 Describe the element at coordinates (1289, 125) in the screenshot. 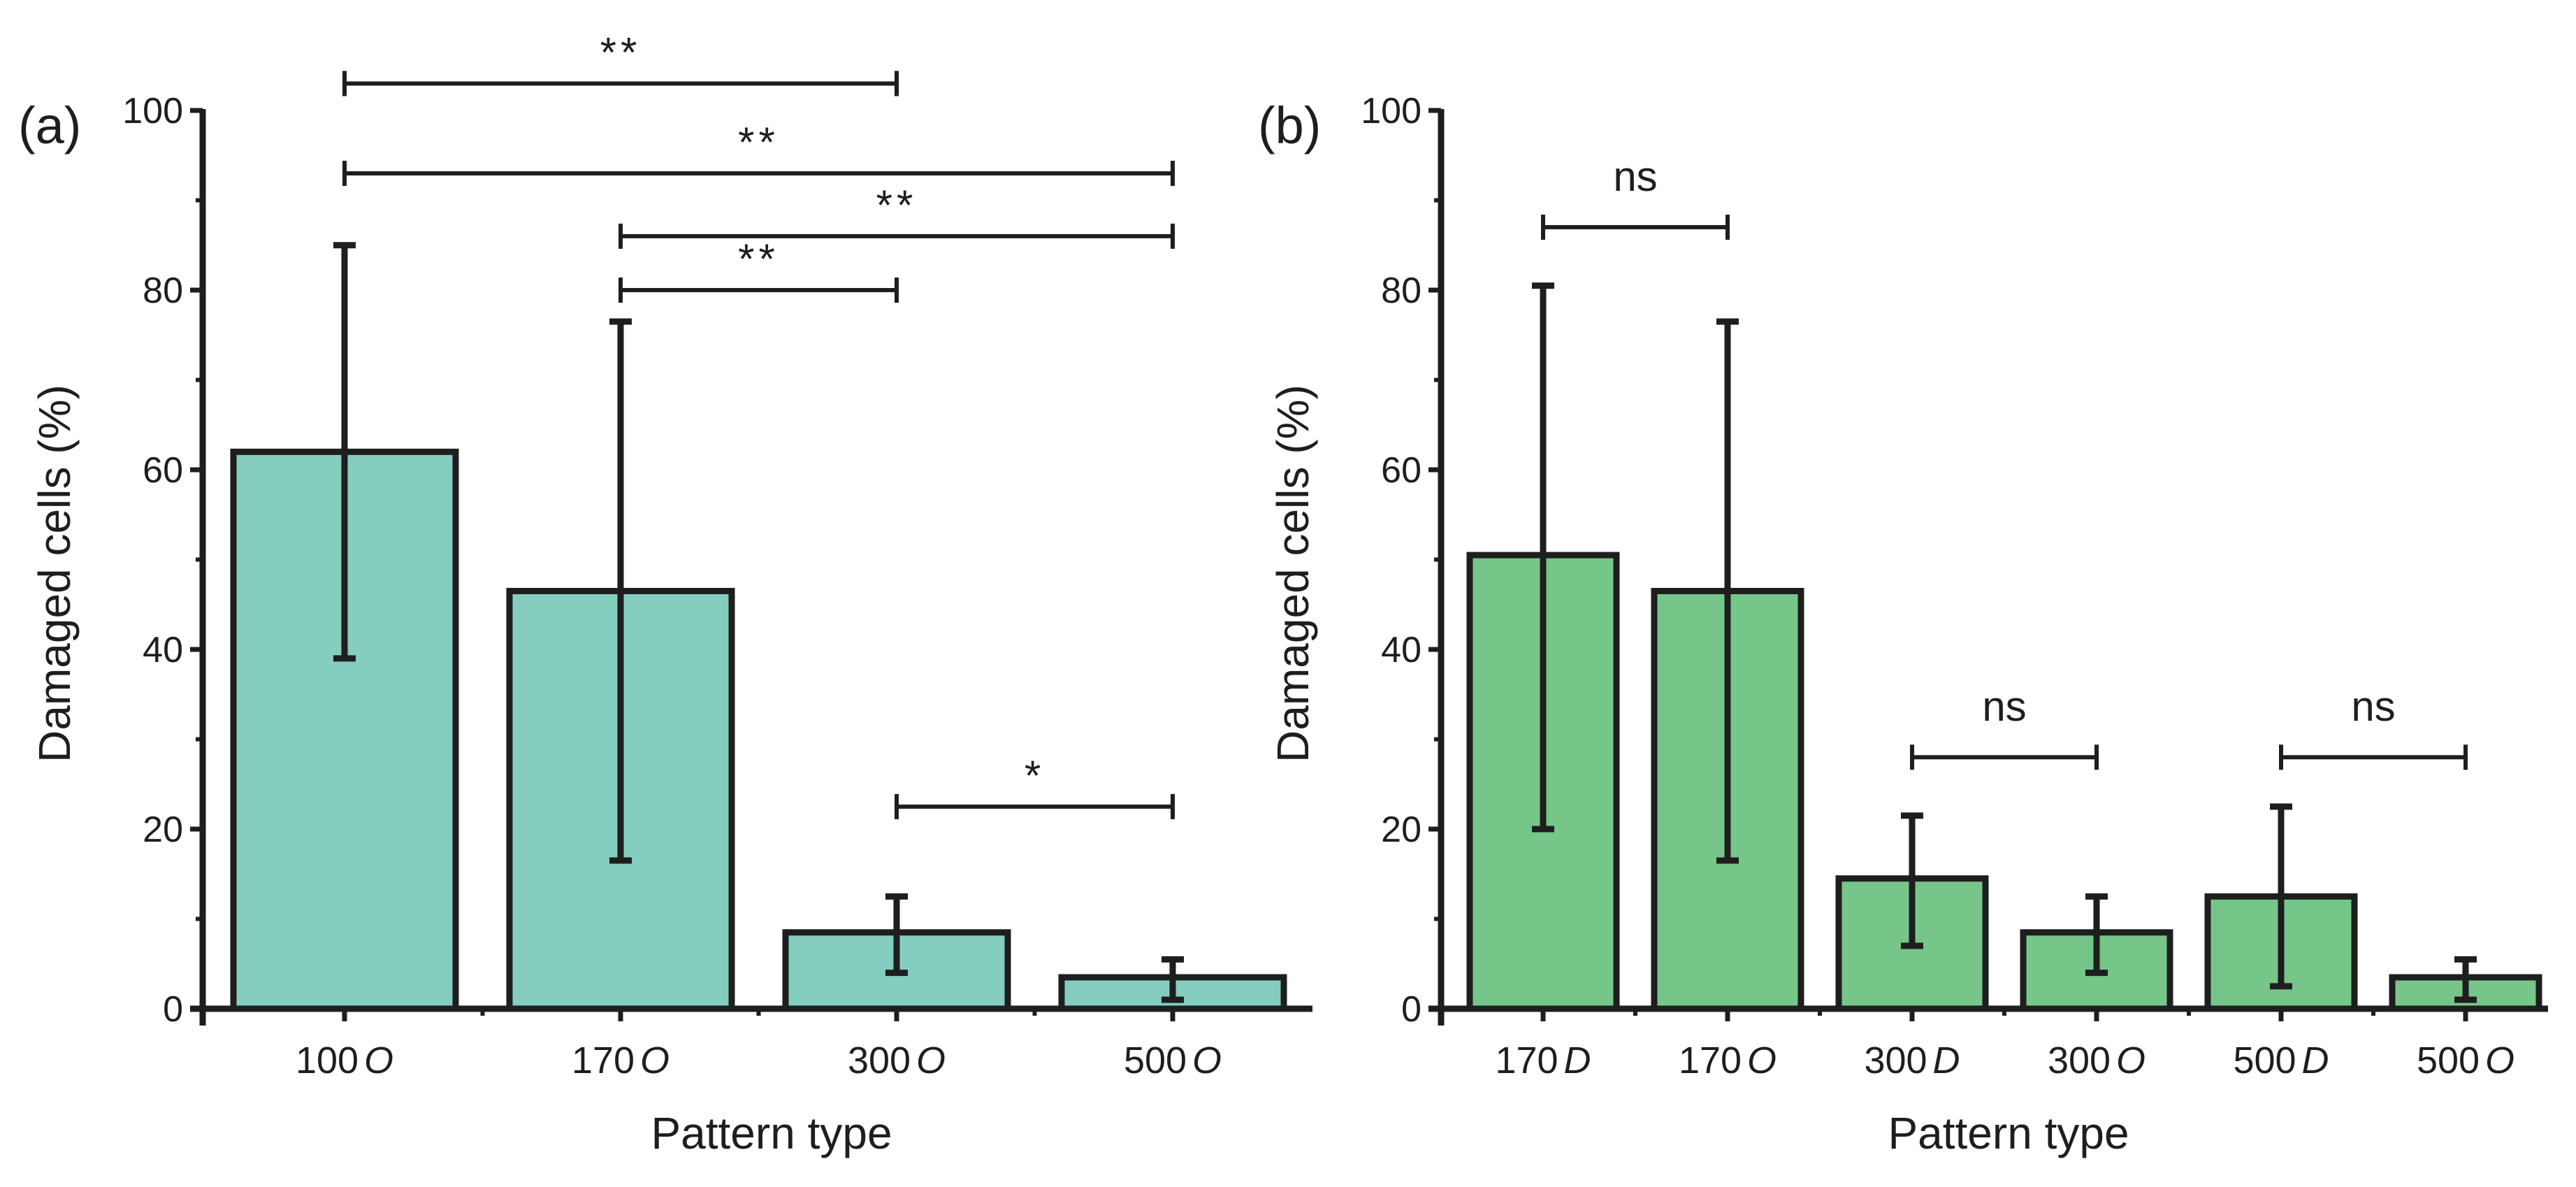

I see `panel-label: (b)` at that location.